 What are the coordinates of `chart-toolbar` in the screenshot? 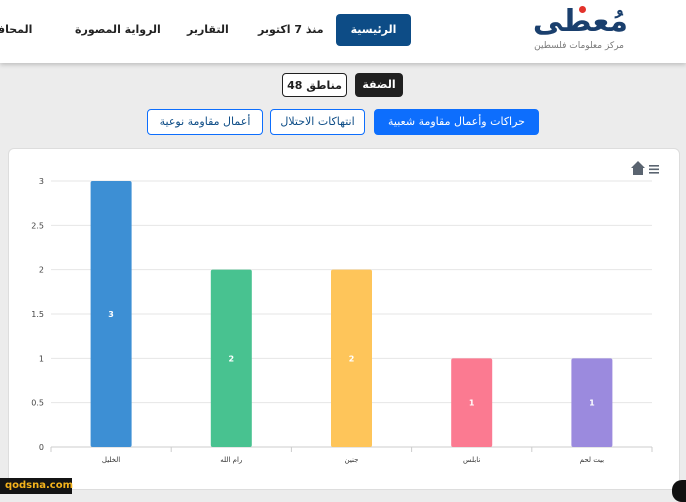 It's located at (645, 168).